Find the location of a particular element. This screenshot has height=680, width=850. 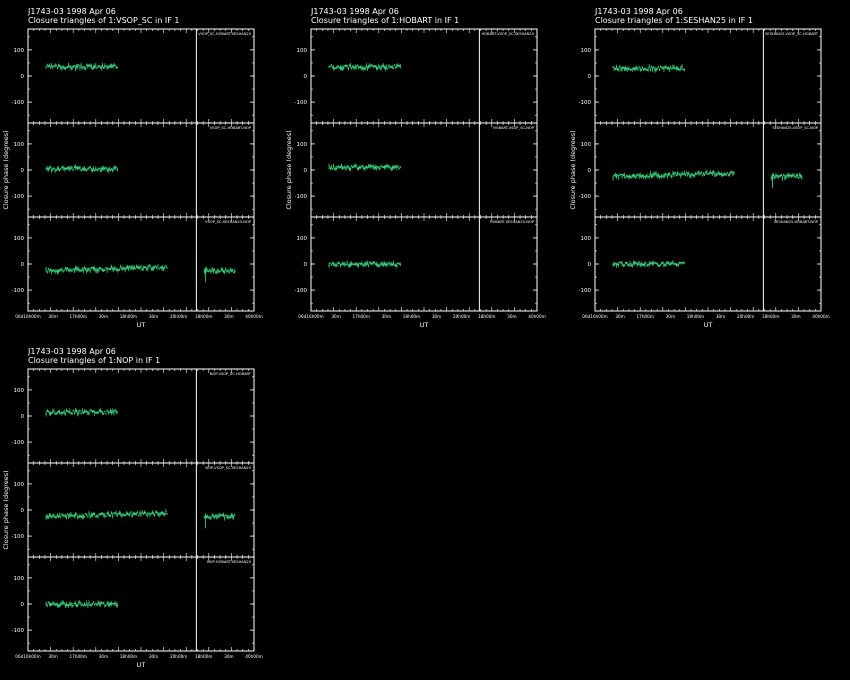

y-tick-label: 0 is located at coordinates (306, 171).